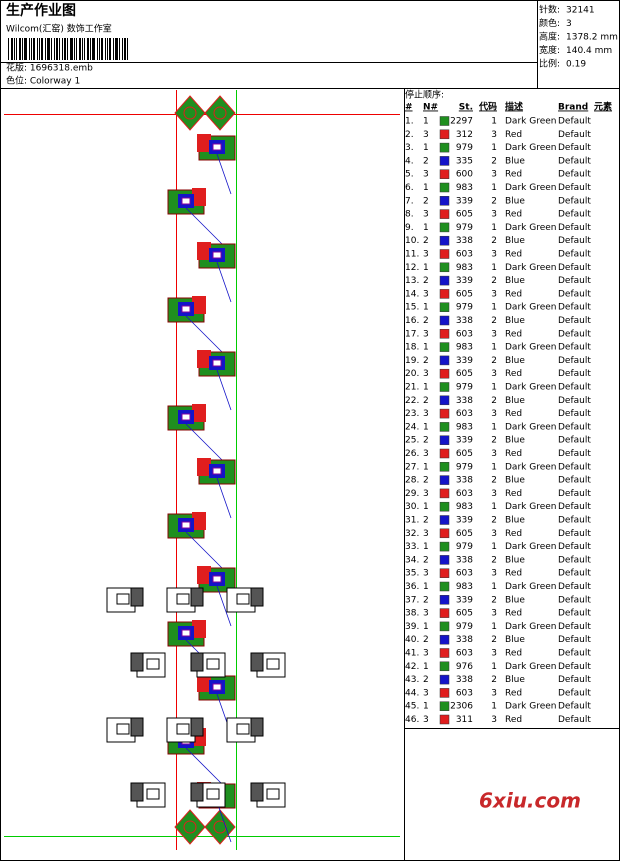  Describe the element at coordinates (412, 507) in the screenshot. I see `table-cell: 30.` at that location.